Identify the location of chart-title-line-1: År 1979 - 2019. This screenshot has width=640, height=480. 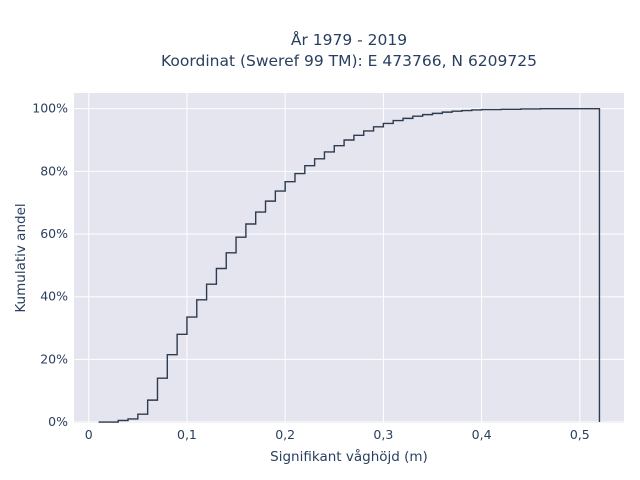
(349, 39).